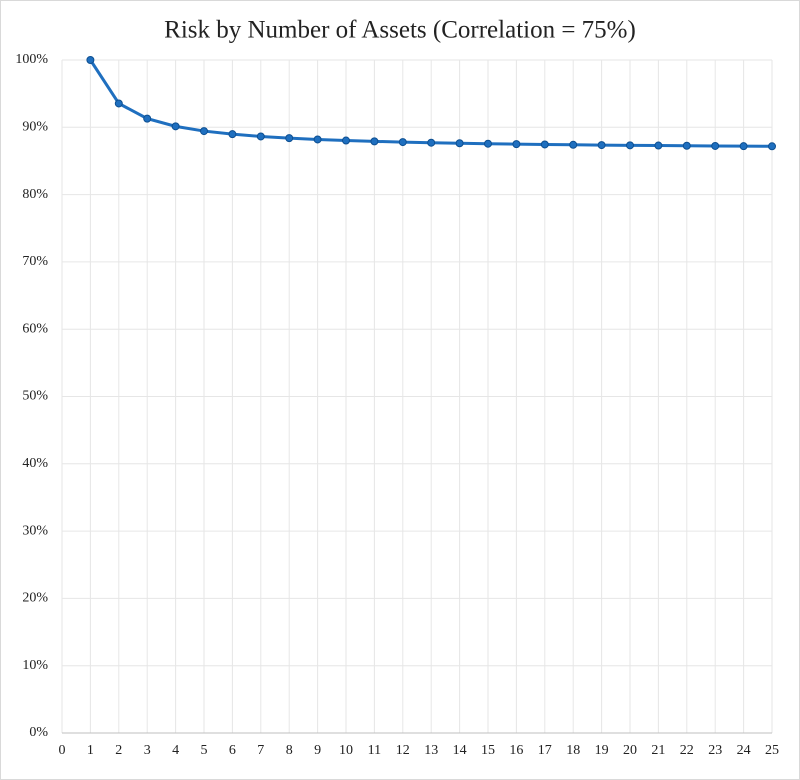 Image resolution: width=800 pixels, height=780 pixels. I want to click on y-tick-label: 0%, so click(38, 732).